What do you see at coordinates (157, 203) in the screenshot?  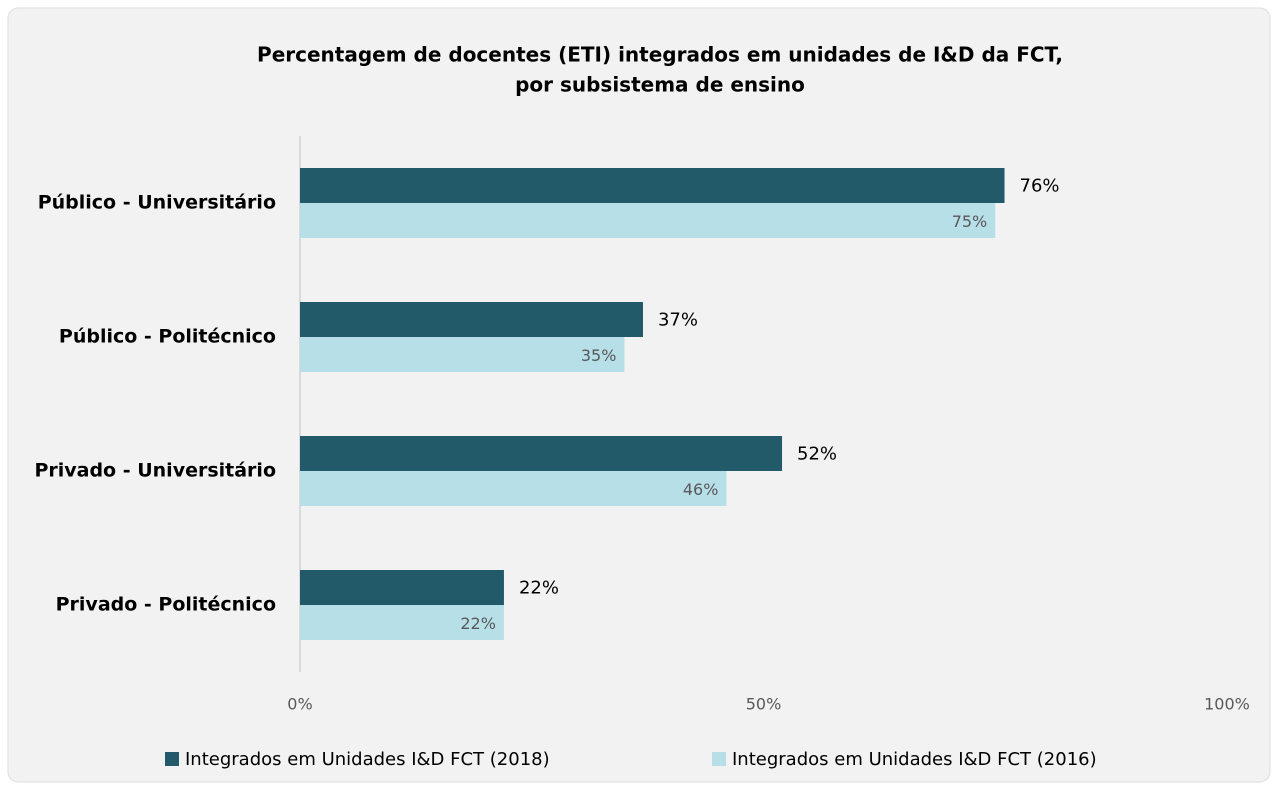 I see `y-tick-label: Público - Universitário` at bounding box center [157, 203].